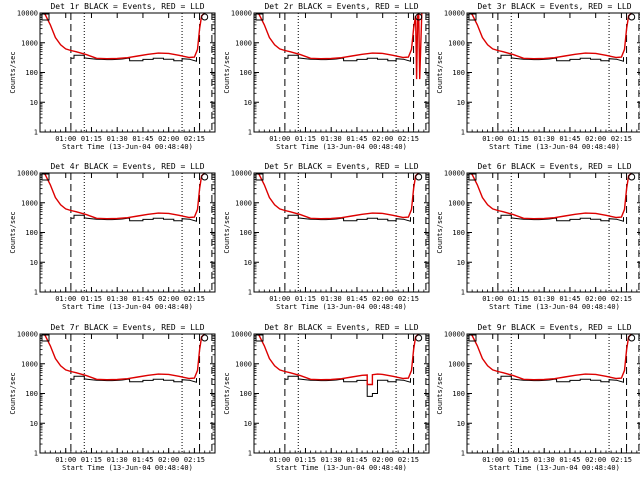 The width and height of the screenshot is (640, 480). Describe the element at coordinates (554, 166) in the screenshot. I see `chart-title: Det 6r BLACK = Events, RED = LLD` at that location.